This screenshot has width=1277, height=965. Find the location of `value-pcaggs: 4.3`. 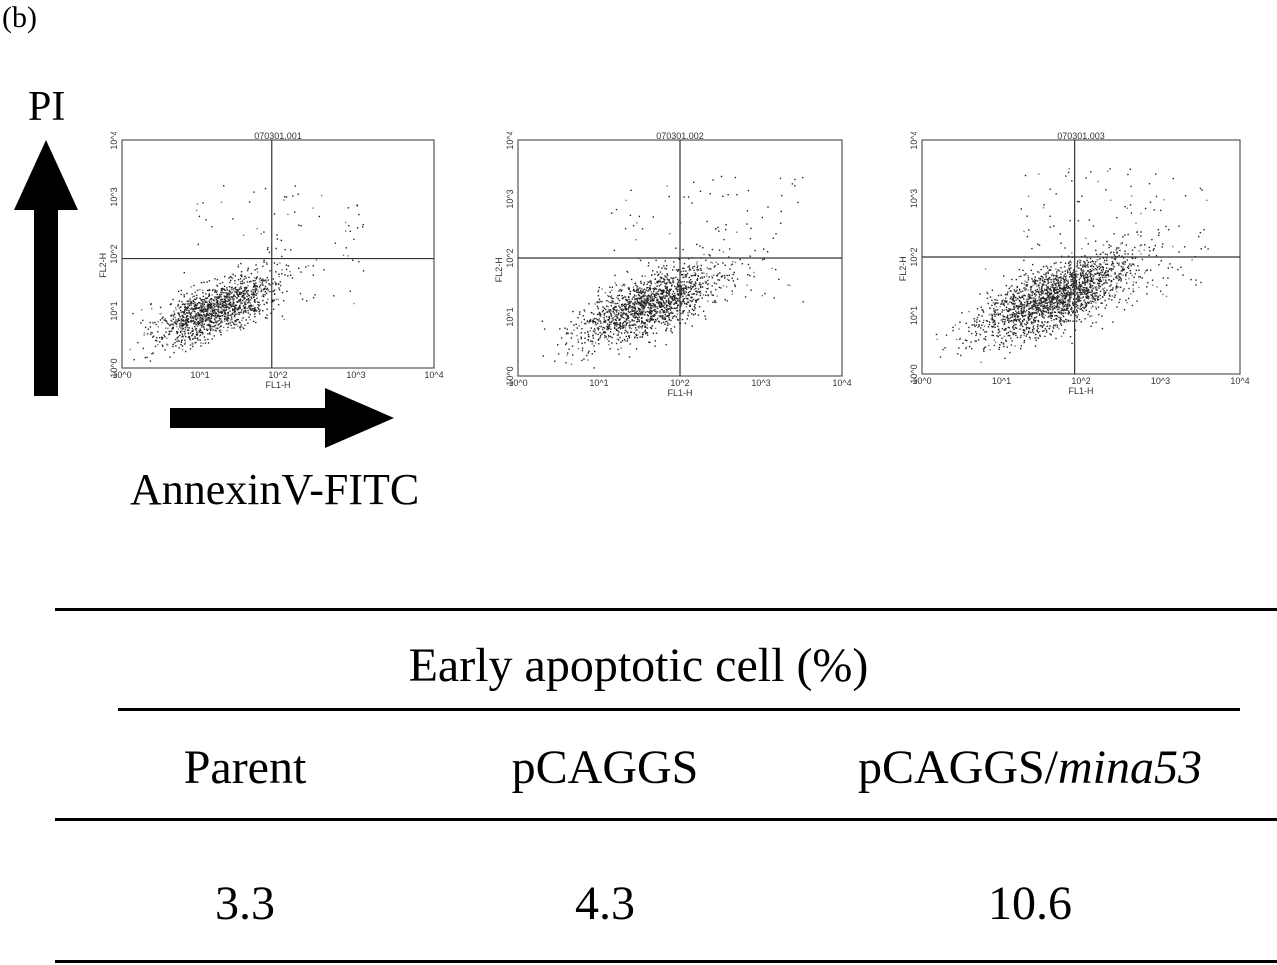

value-pcaggs: 4.3 is located at coordinates (605, 903).